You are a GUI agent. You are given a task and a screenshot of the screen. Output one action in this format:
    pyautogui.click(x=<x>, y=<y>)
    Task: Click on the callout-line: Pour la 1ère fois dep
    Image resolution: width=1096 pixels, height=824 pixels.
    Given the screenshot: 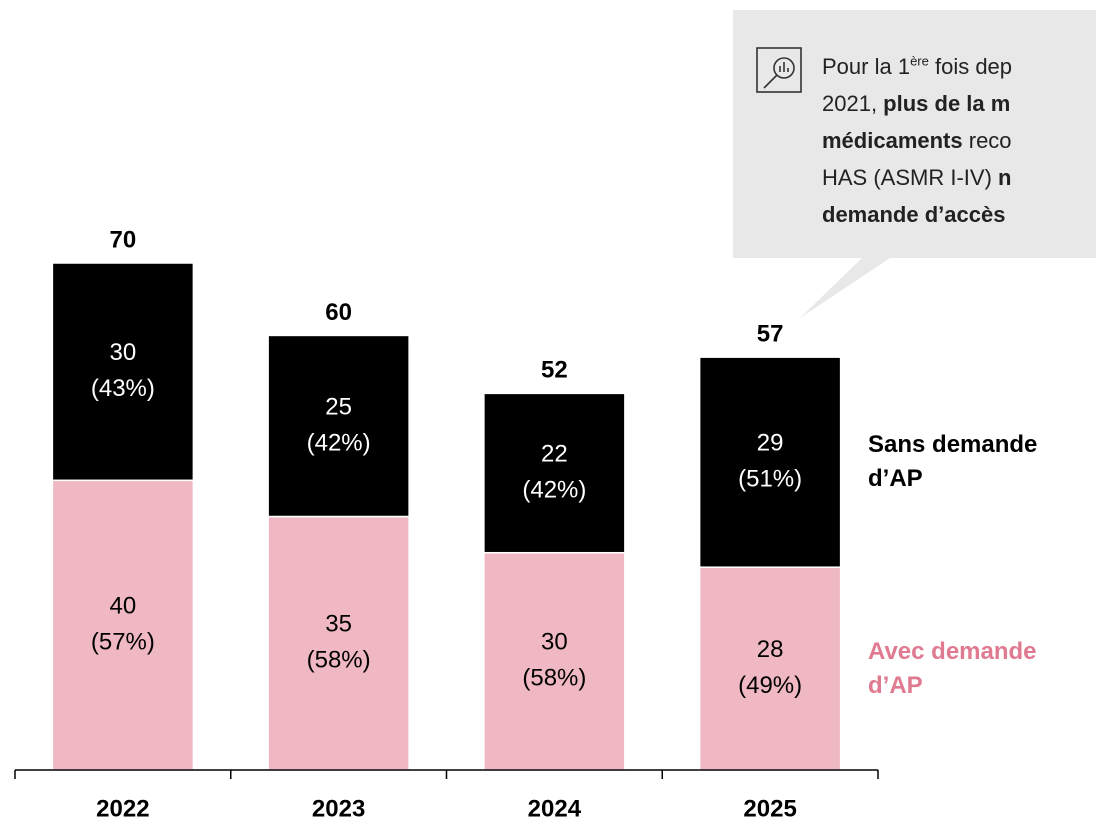 What is the action you would take?
    pyautogui.click(x=917, y=66)
    